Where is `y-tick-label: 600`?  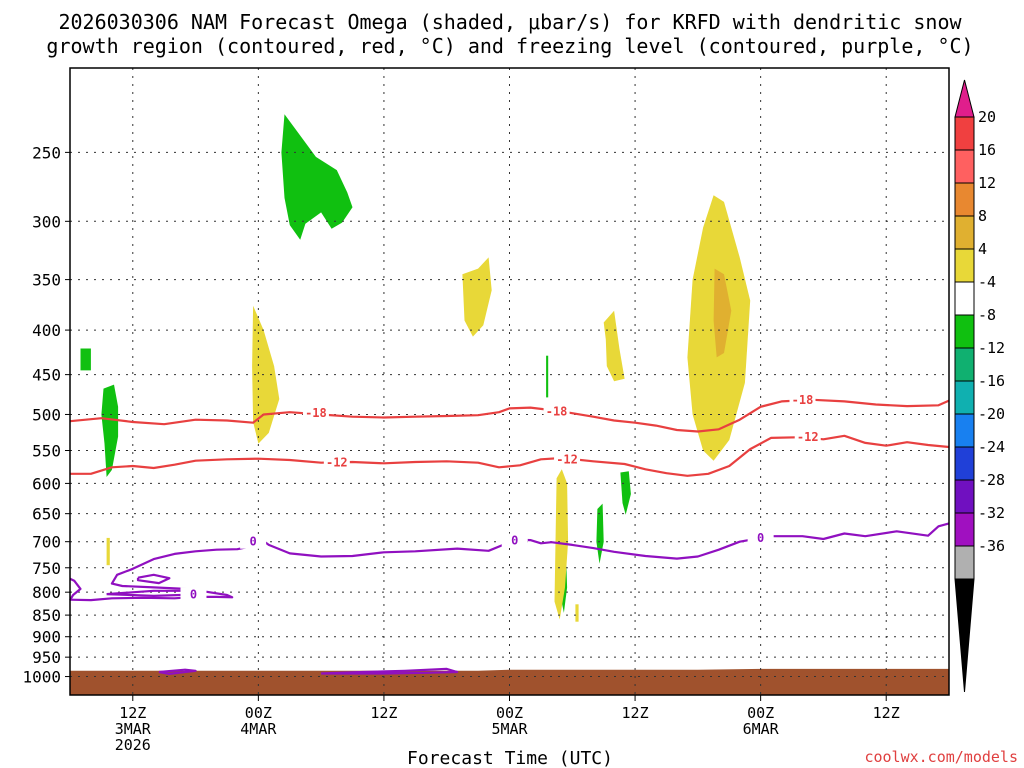 y-tick-label: 600 is located at coordinates (46, 483).